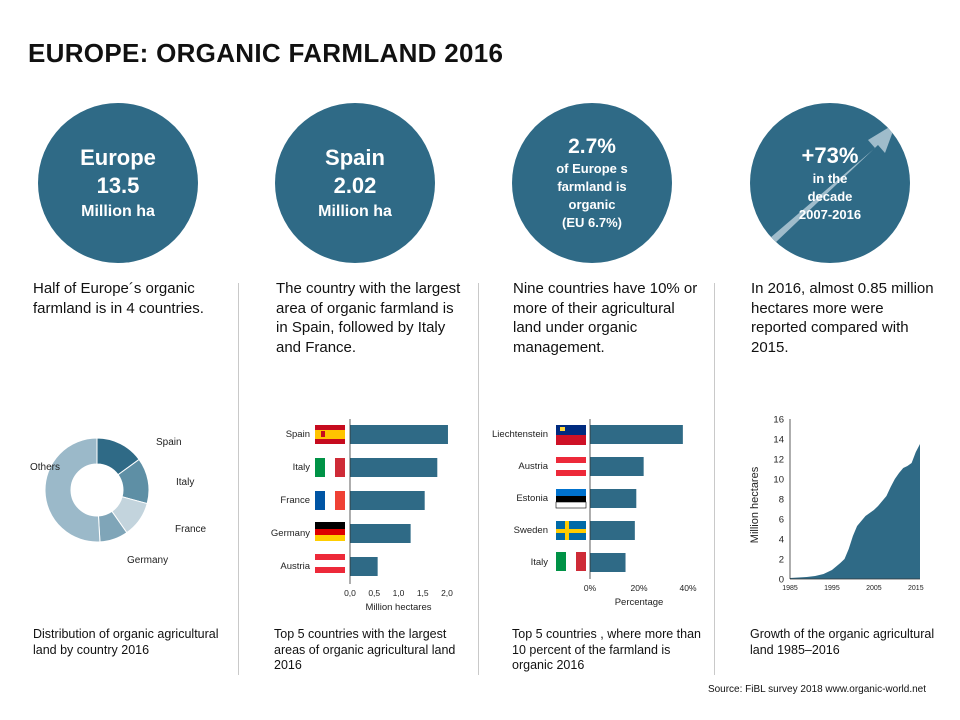 This screenshot has width=960, height=720. I want to click on x-axis-label: Million hectares, so click(399, 607).